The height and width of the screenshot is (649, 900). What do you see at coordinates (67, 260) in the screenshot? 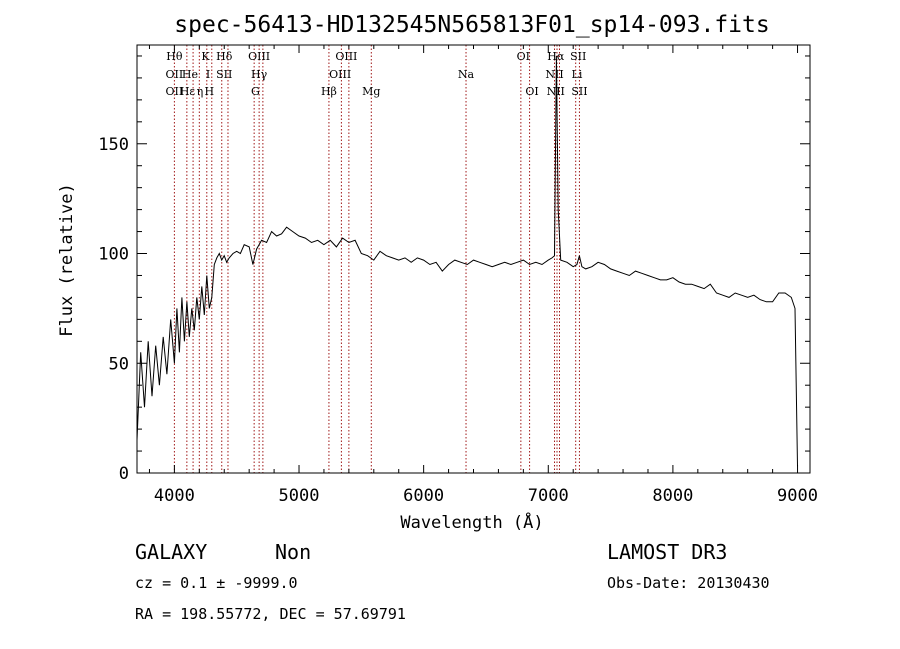
I see `y-axis-label: Flux (relative)` at bounding box center [67, 260].